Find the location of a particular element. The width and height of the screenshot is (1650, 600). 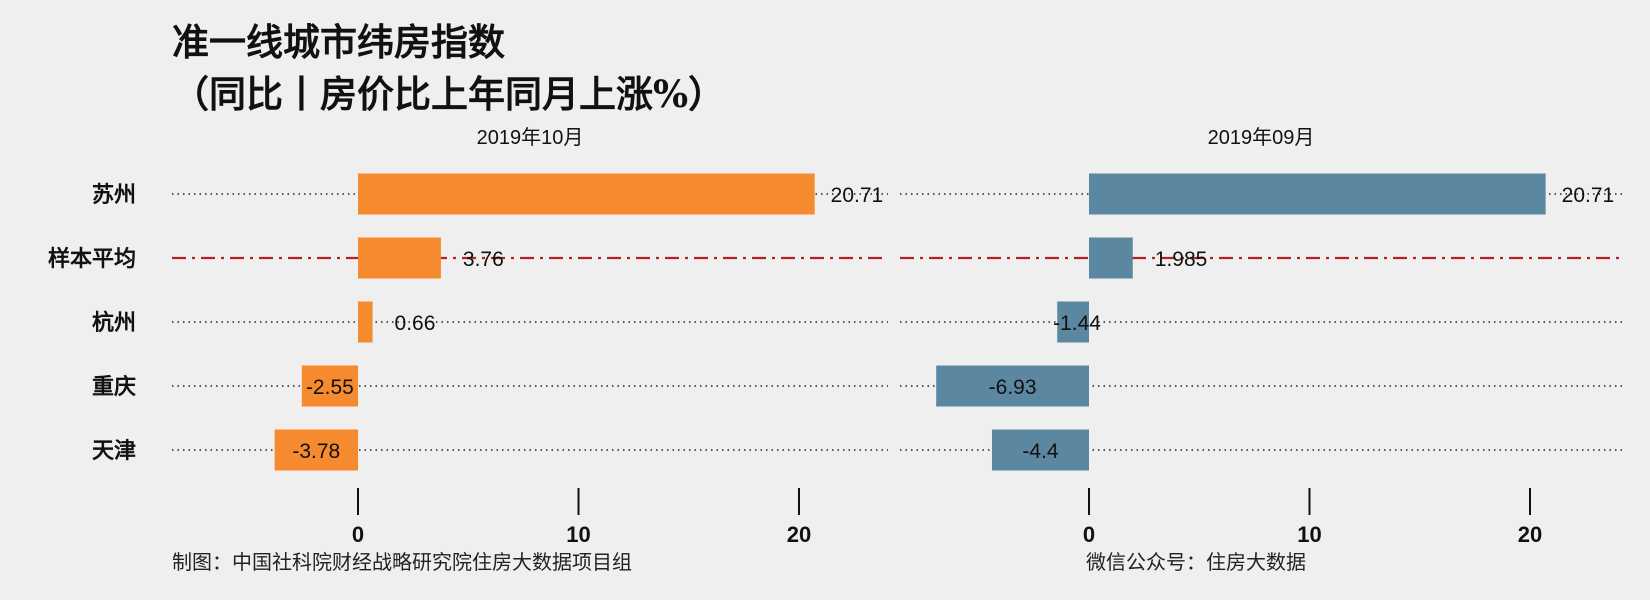

category-label: 杭州 is located at coordinates (114, 323).